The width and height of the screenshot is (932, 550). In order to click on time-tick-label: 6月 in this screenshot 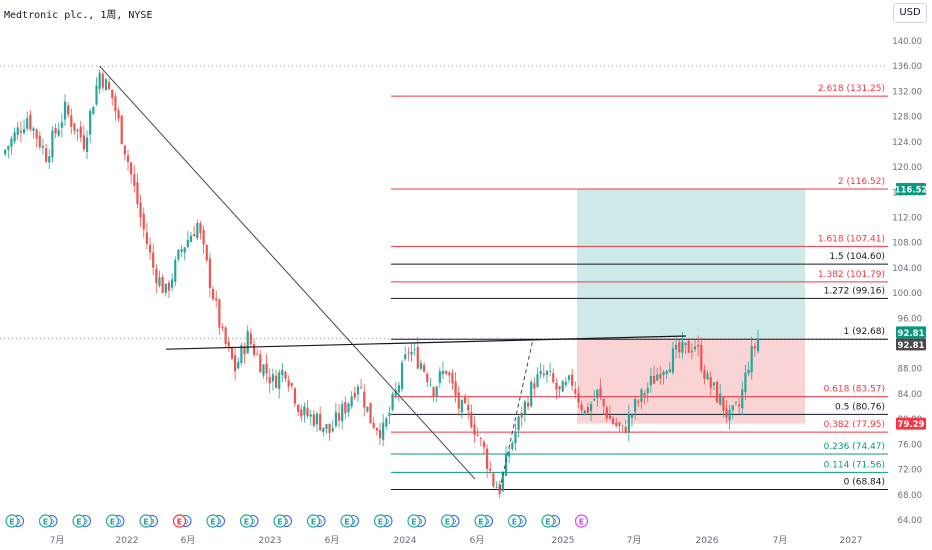, I will do `click(332, 540)`.